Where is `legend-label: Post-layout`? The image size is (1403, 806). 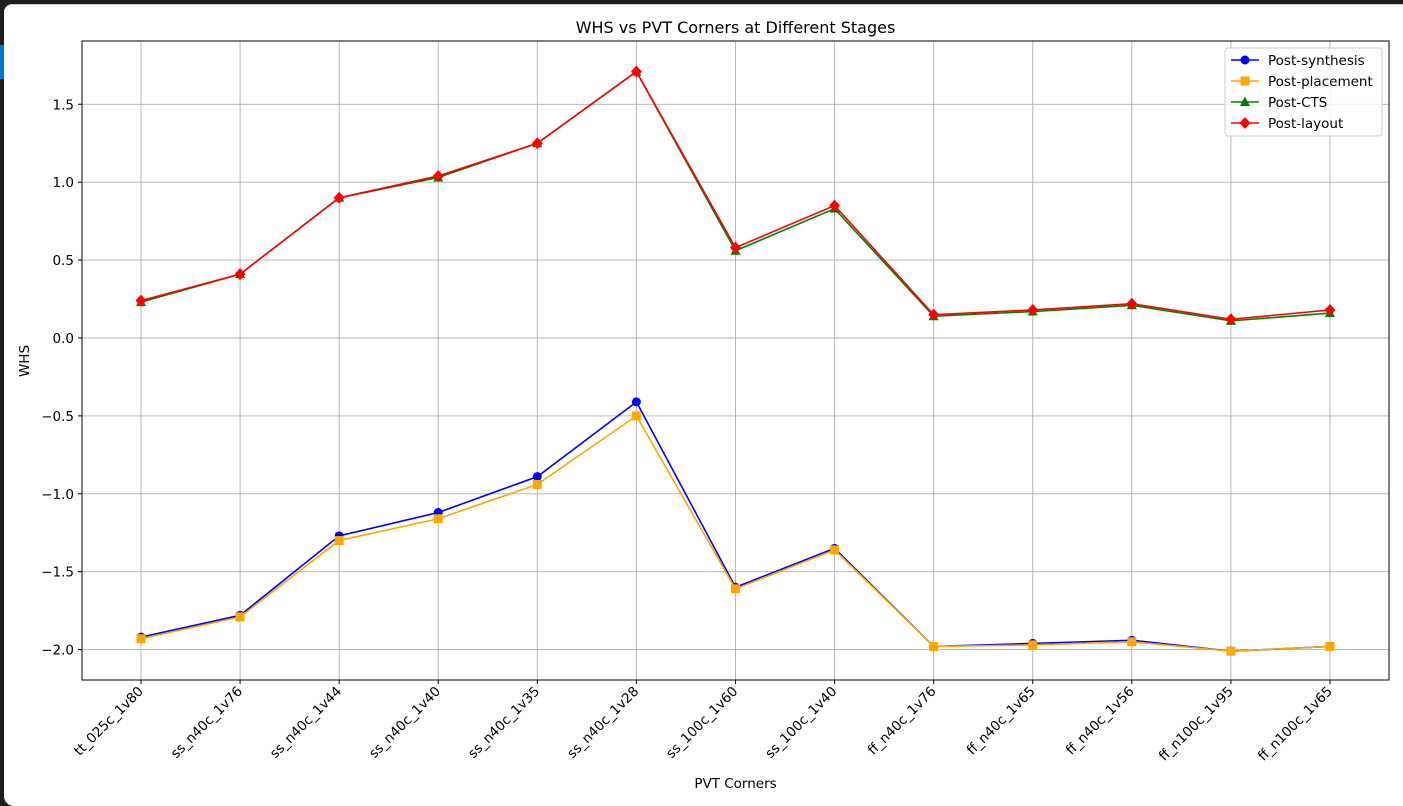
legend-label: Post-layout is located at coordinates (1305, 124).